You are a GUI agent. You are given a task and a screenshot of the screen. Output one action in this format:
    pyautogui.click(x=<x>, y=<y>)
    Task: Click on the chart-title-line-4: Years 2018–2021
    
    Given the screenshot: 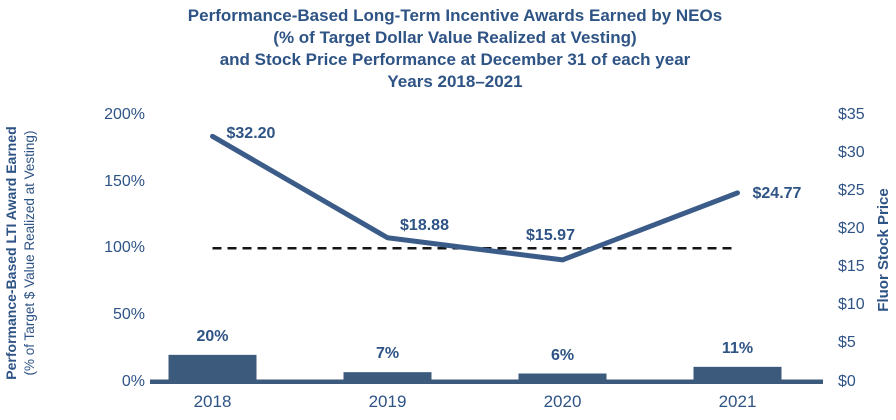 What is the action you would take?
    pyautogui.click(x=455, y=81)
    